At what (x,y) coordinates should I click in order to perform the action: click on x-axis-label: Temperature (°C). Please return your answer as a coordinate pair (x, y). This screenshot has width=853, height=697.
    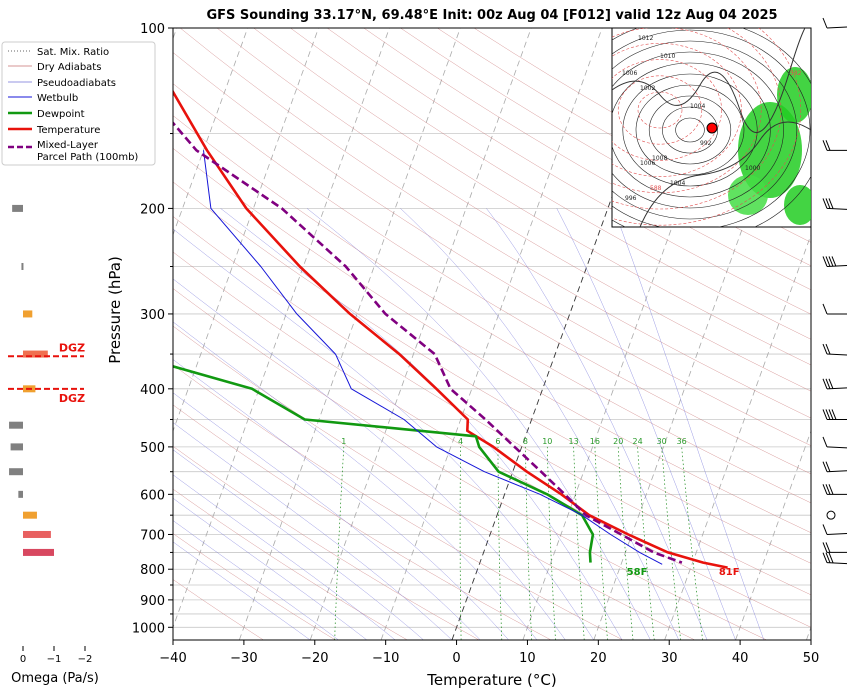
    Looking at the image, I should click on (491, 680).